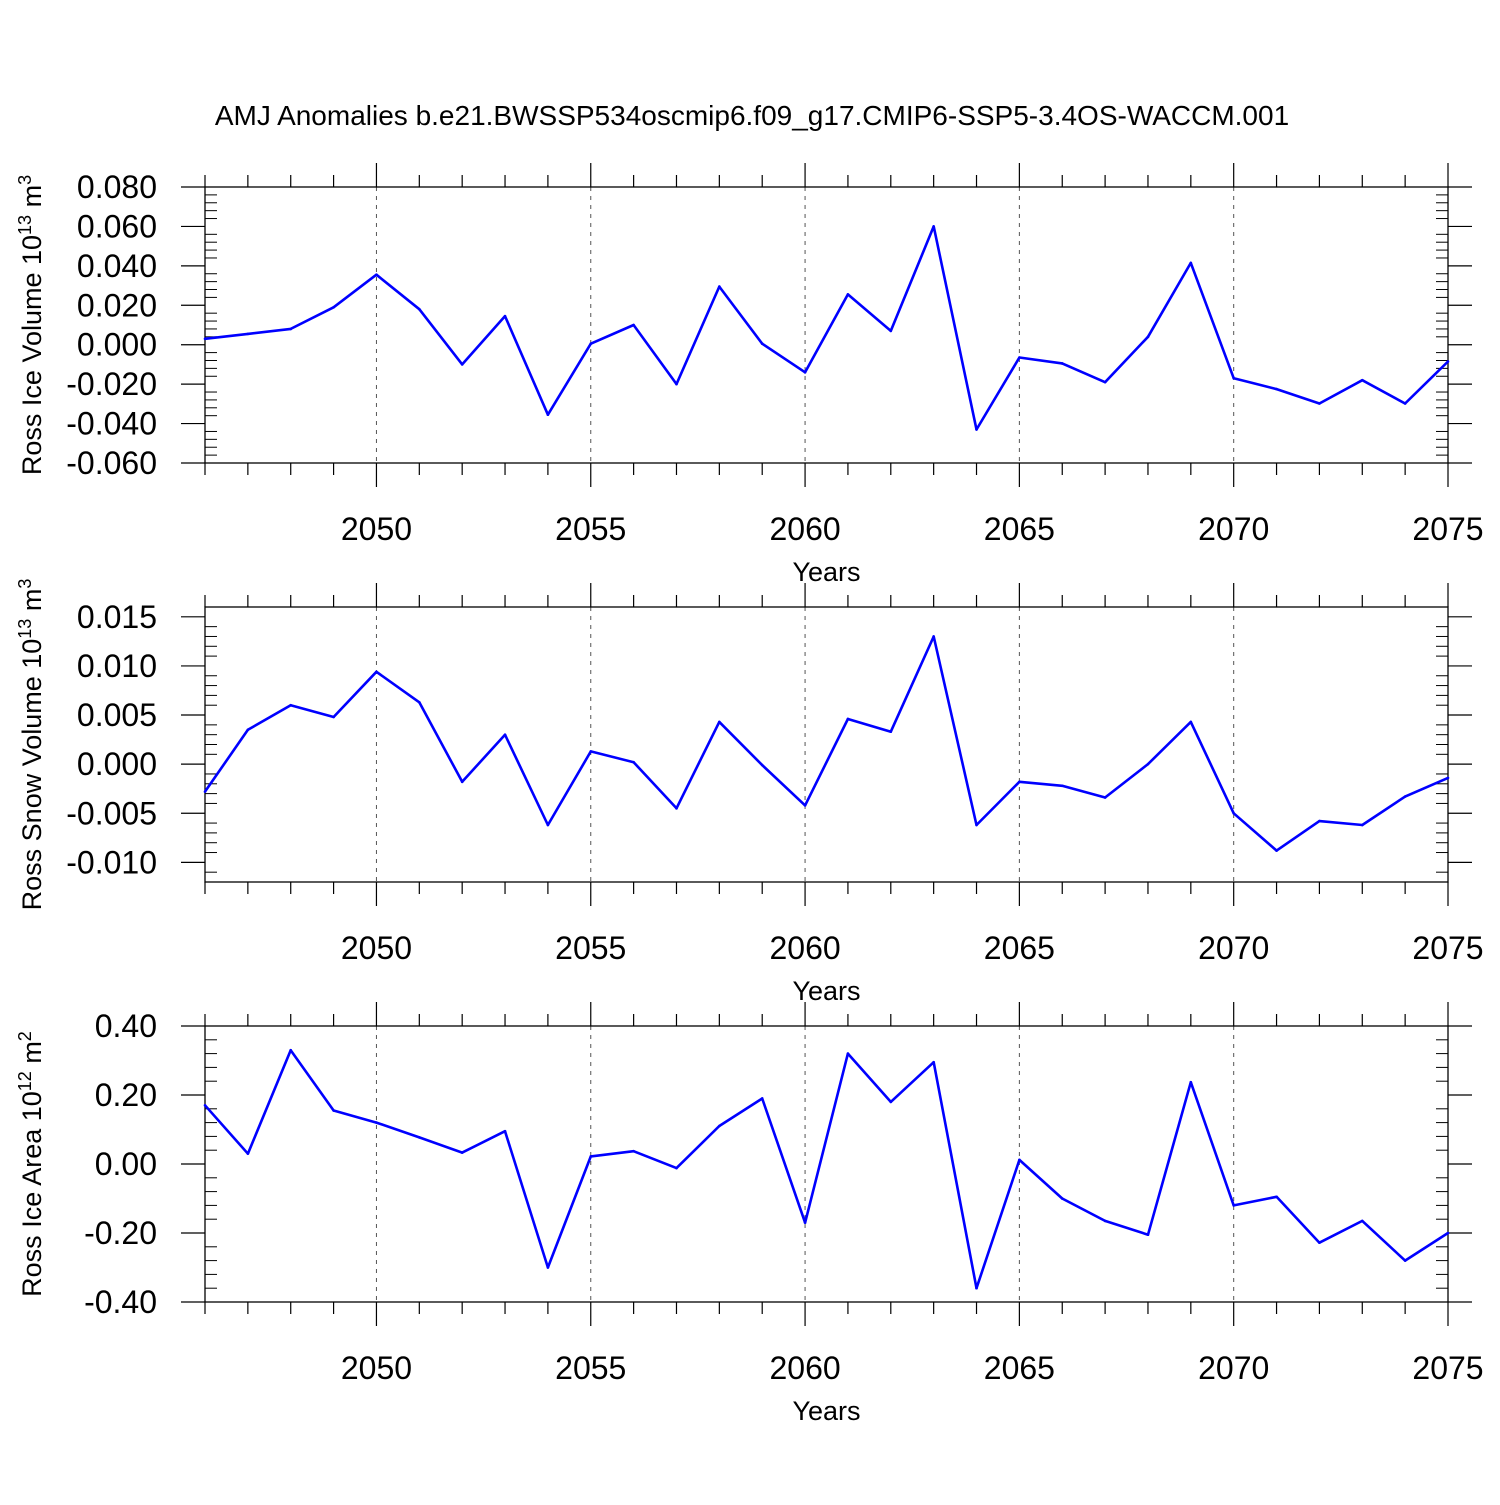  Describe the element at coordinates (31, 1164) in the screenshot. I see `y-axis-title: Ross Ice Area 1012 m2` at that location.